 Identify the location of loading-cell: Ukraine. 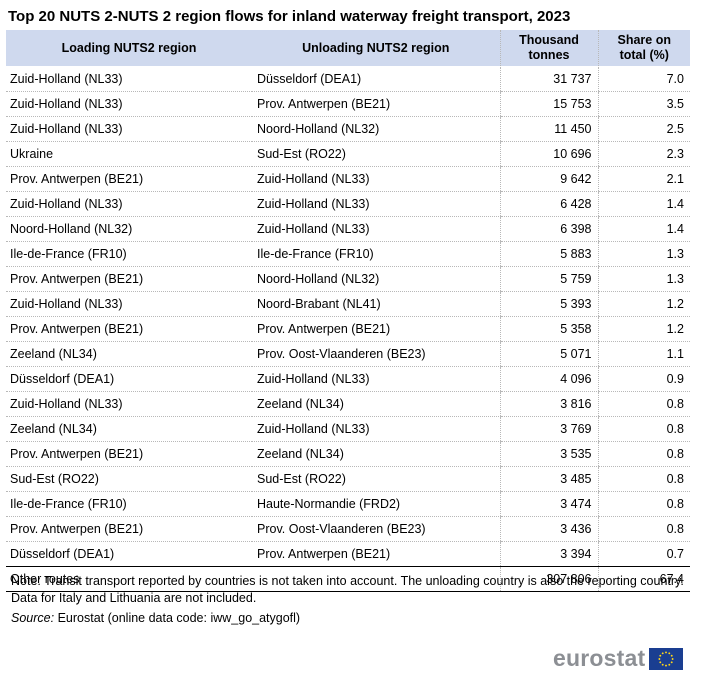
(129, 154).